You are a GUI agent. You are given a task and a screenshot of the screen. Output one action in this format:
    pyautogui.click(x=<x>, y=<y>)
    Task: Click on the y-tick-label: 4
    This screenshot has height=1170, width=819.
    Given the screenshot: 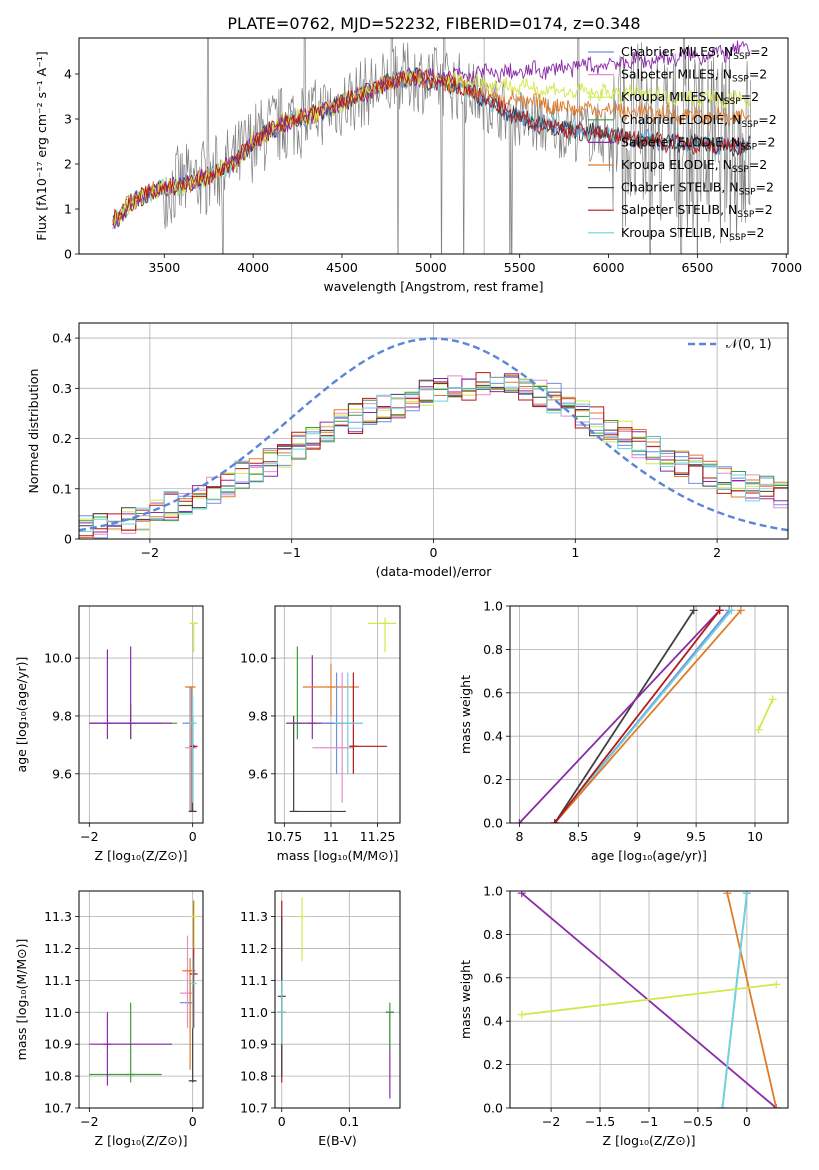 What is the action you would take?
    pyautogui.click(x=68, y=74)
    